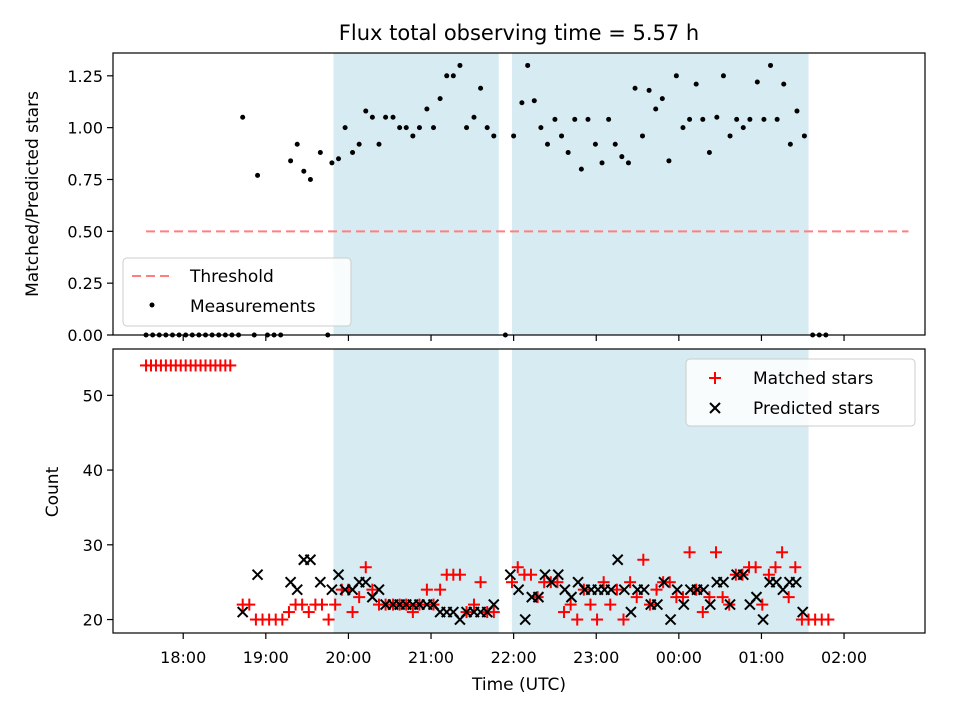 The width and height of the screenshot is (960, 720). What do you see at coordinates (90, 206) in the screenshot?
I see `top-y-ticks: 0.00 0.25 0.50 0.75 1.00 1.25` at bounding box center [90, 206].